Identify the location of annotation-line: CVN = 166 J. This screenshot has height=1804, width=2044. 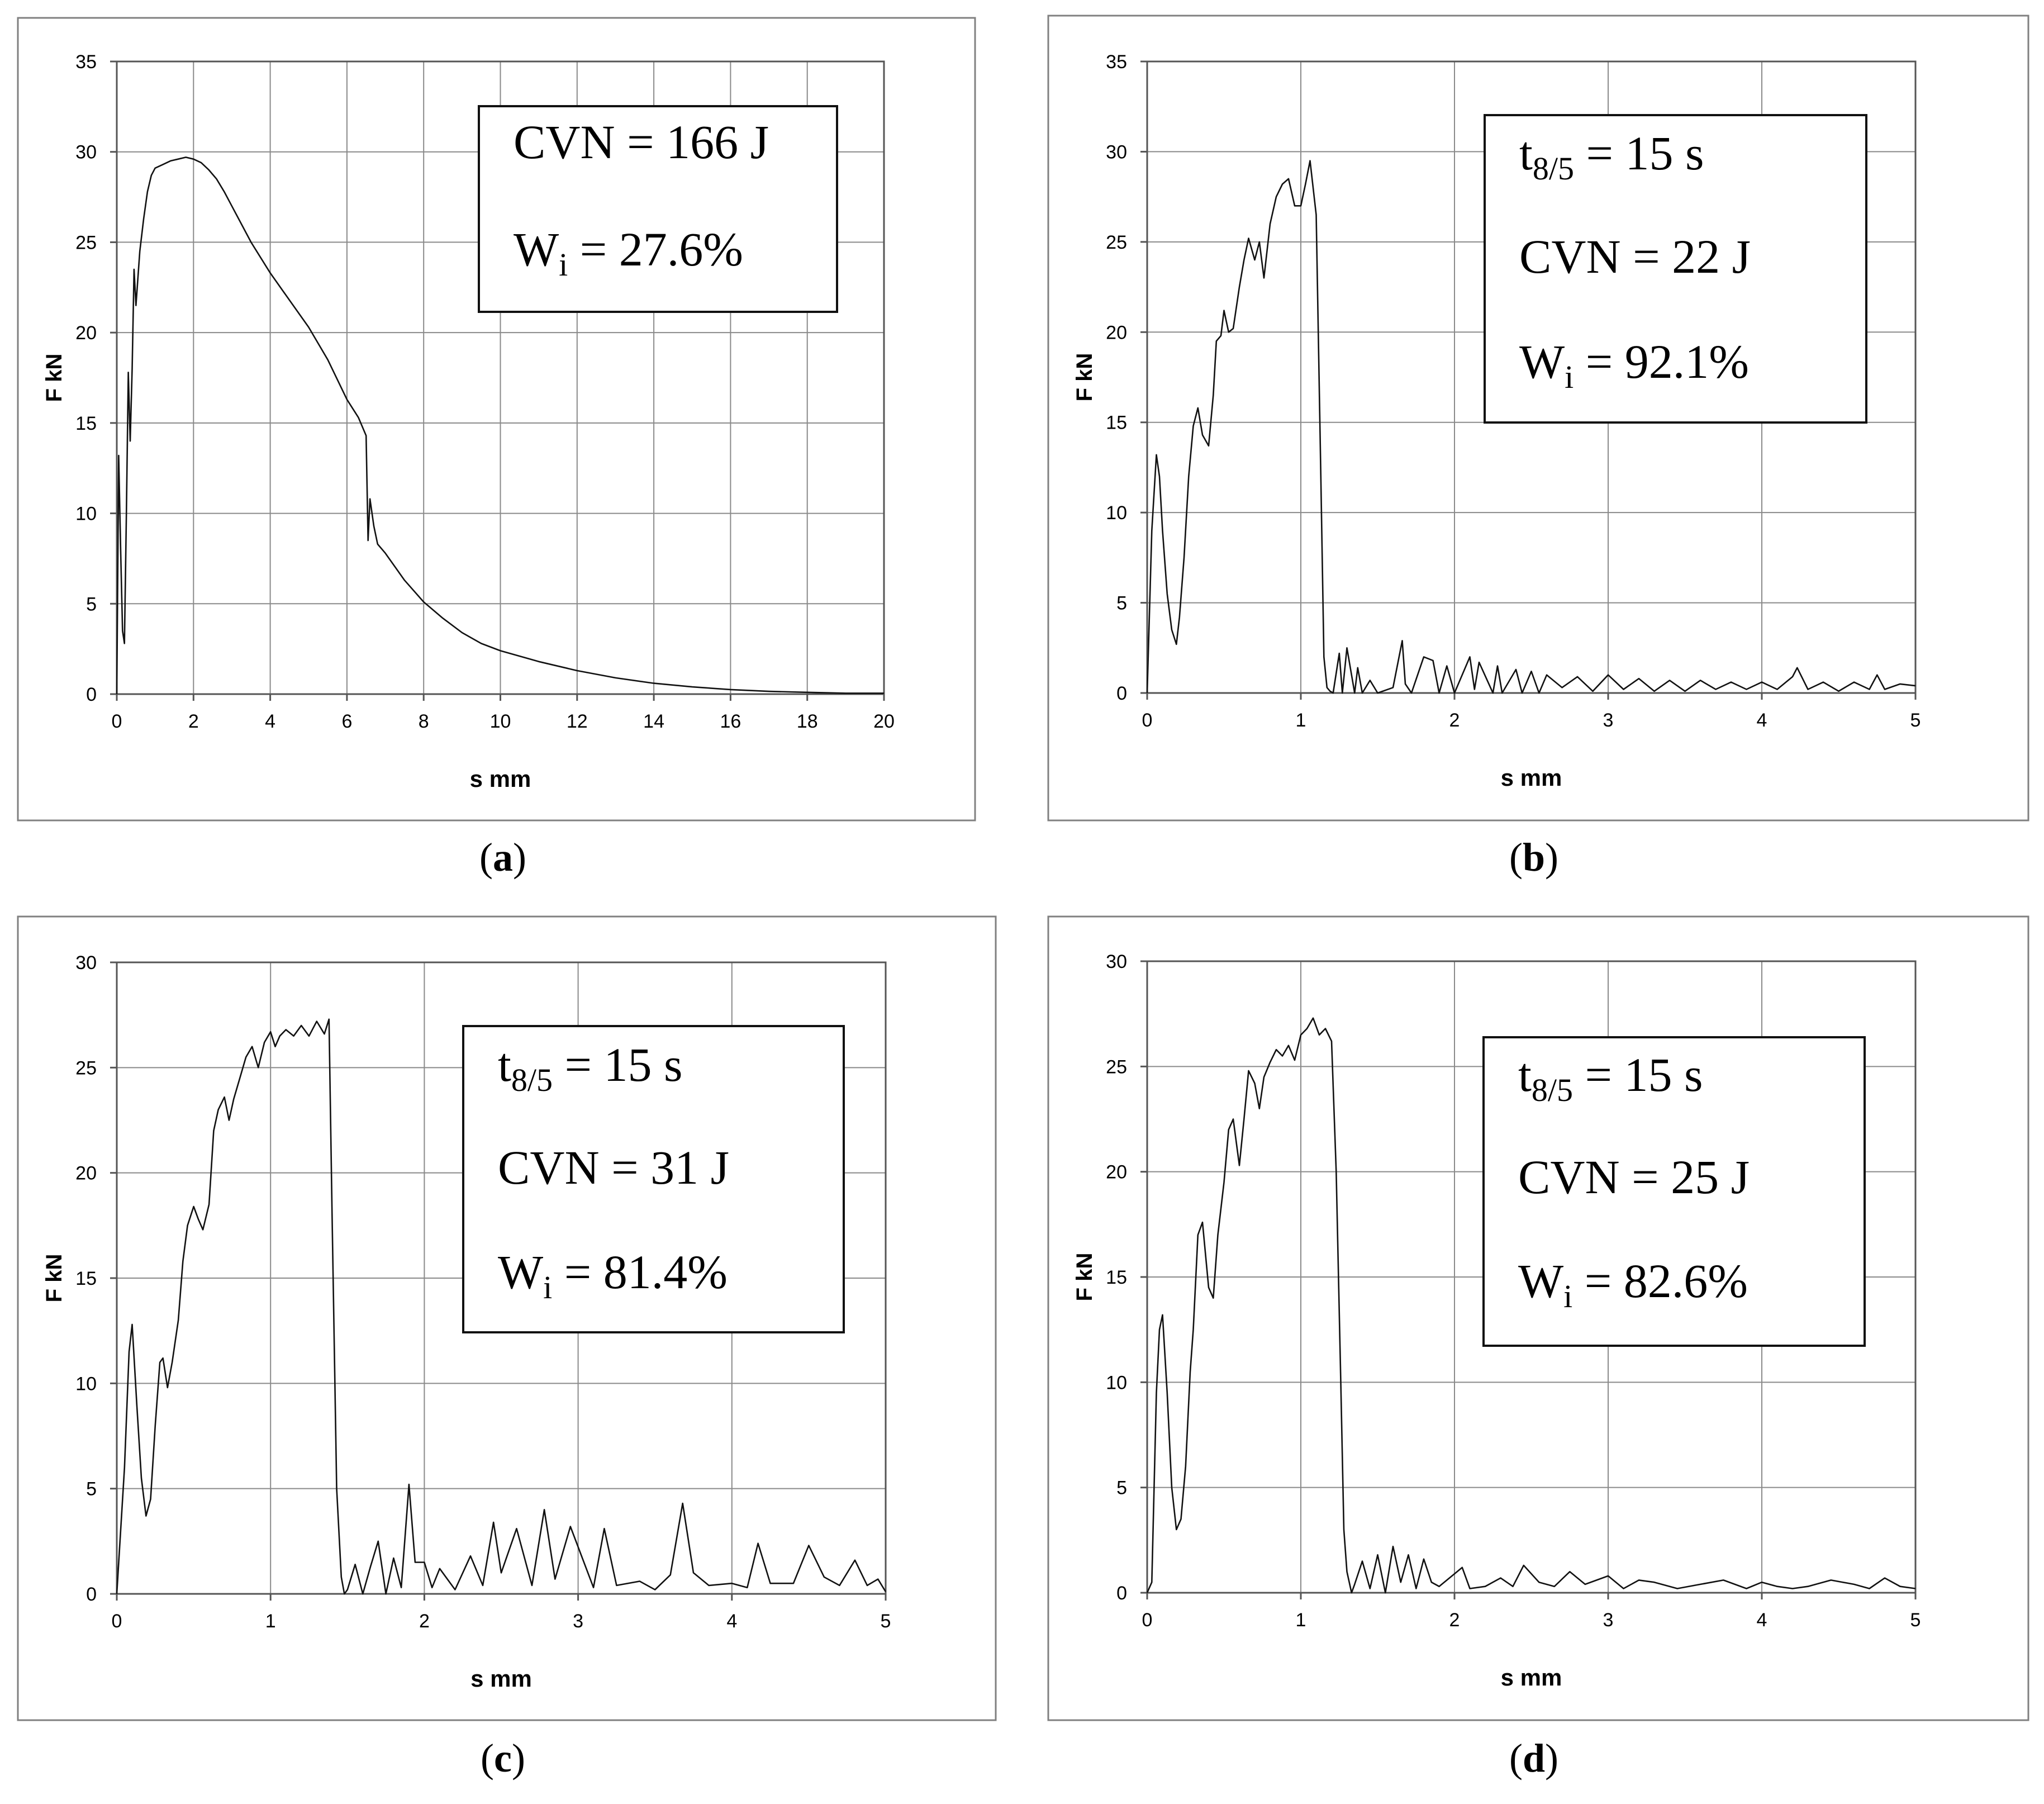
(642, 142).